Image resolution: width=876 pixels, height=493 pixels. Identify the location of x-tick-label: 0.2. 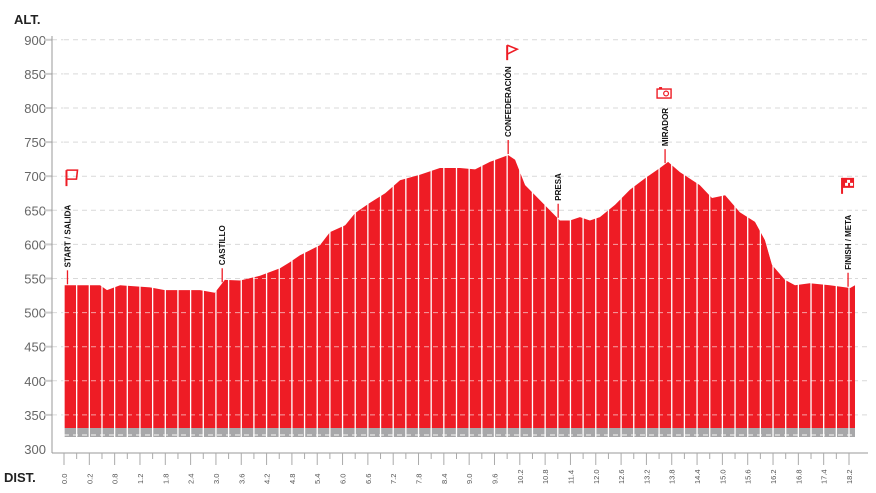
(89, 479).